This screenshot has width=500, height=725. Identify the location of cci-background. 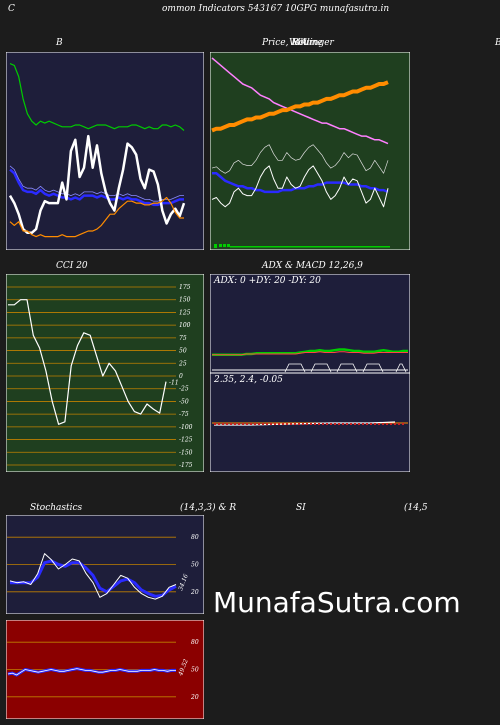
(105, 373).